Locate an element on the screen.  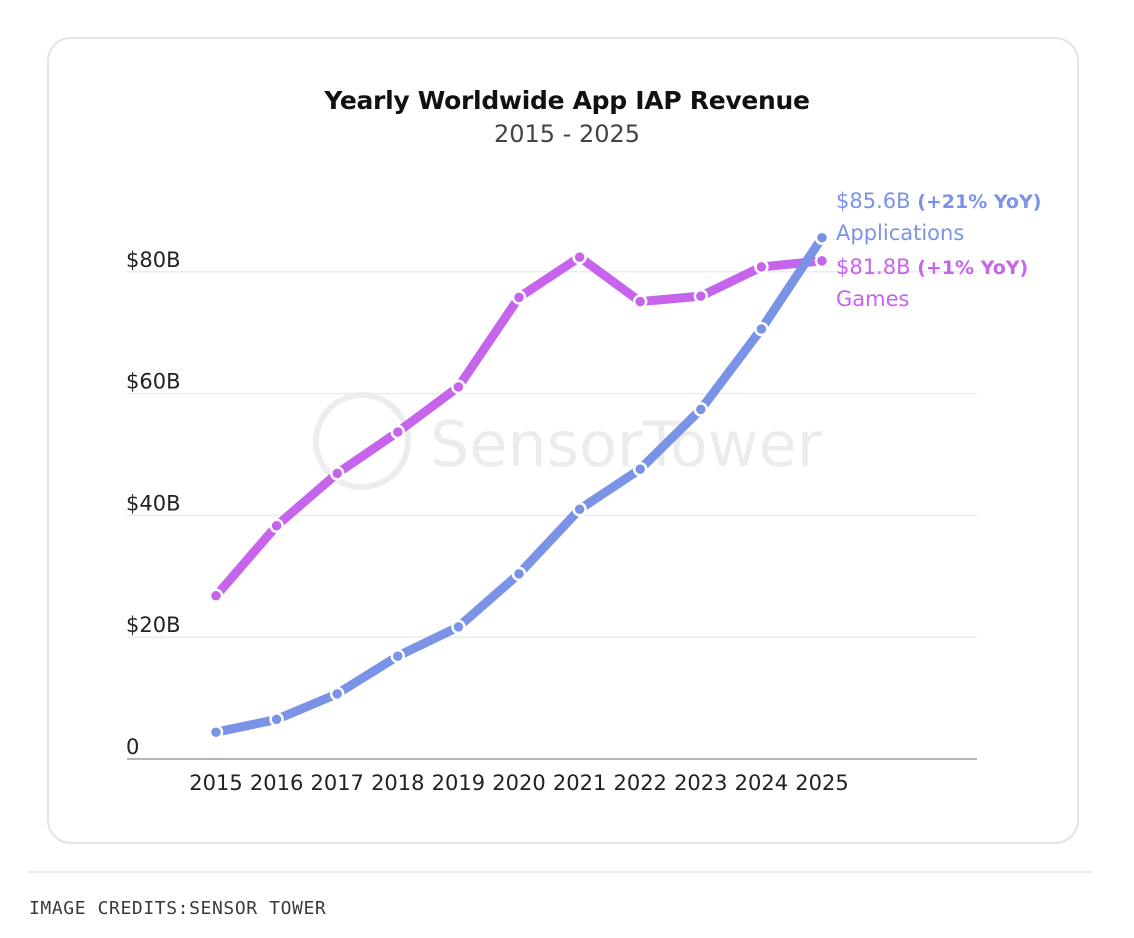
x-tick-label: 2015 is located at coordinates (215, 783).